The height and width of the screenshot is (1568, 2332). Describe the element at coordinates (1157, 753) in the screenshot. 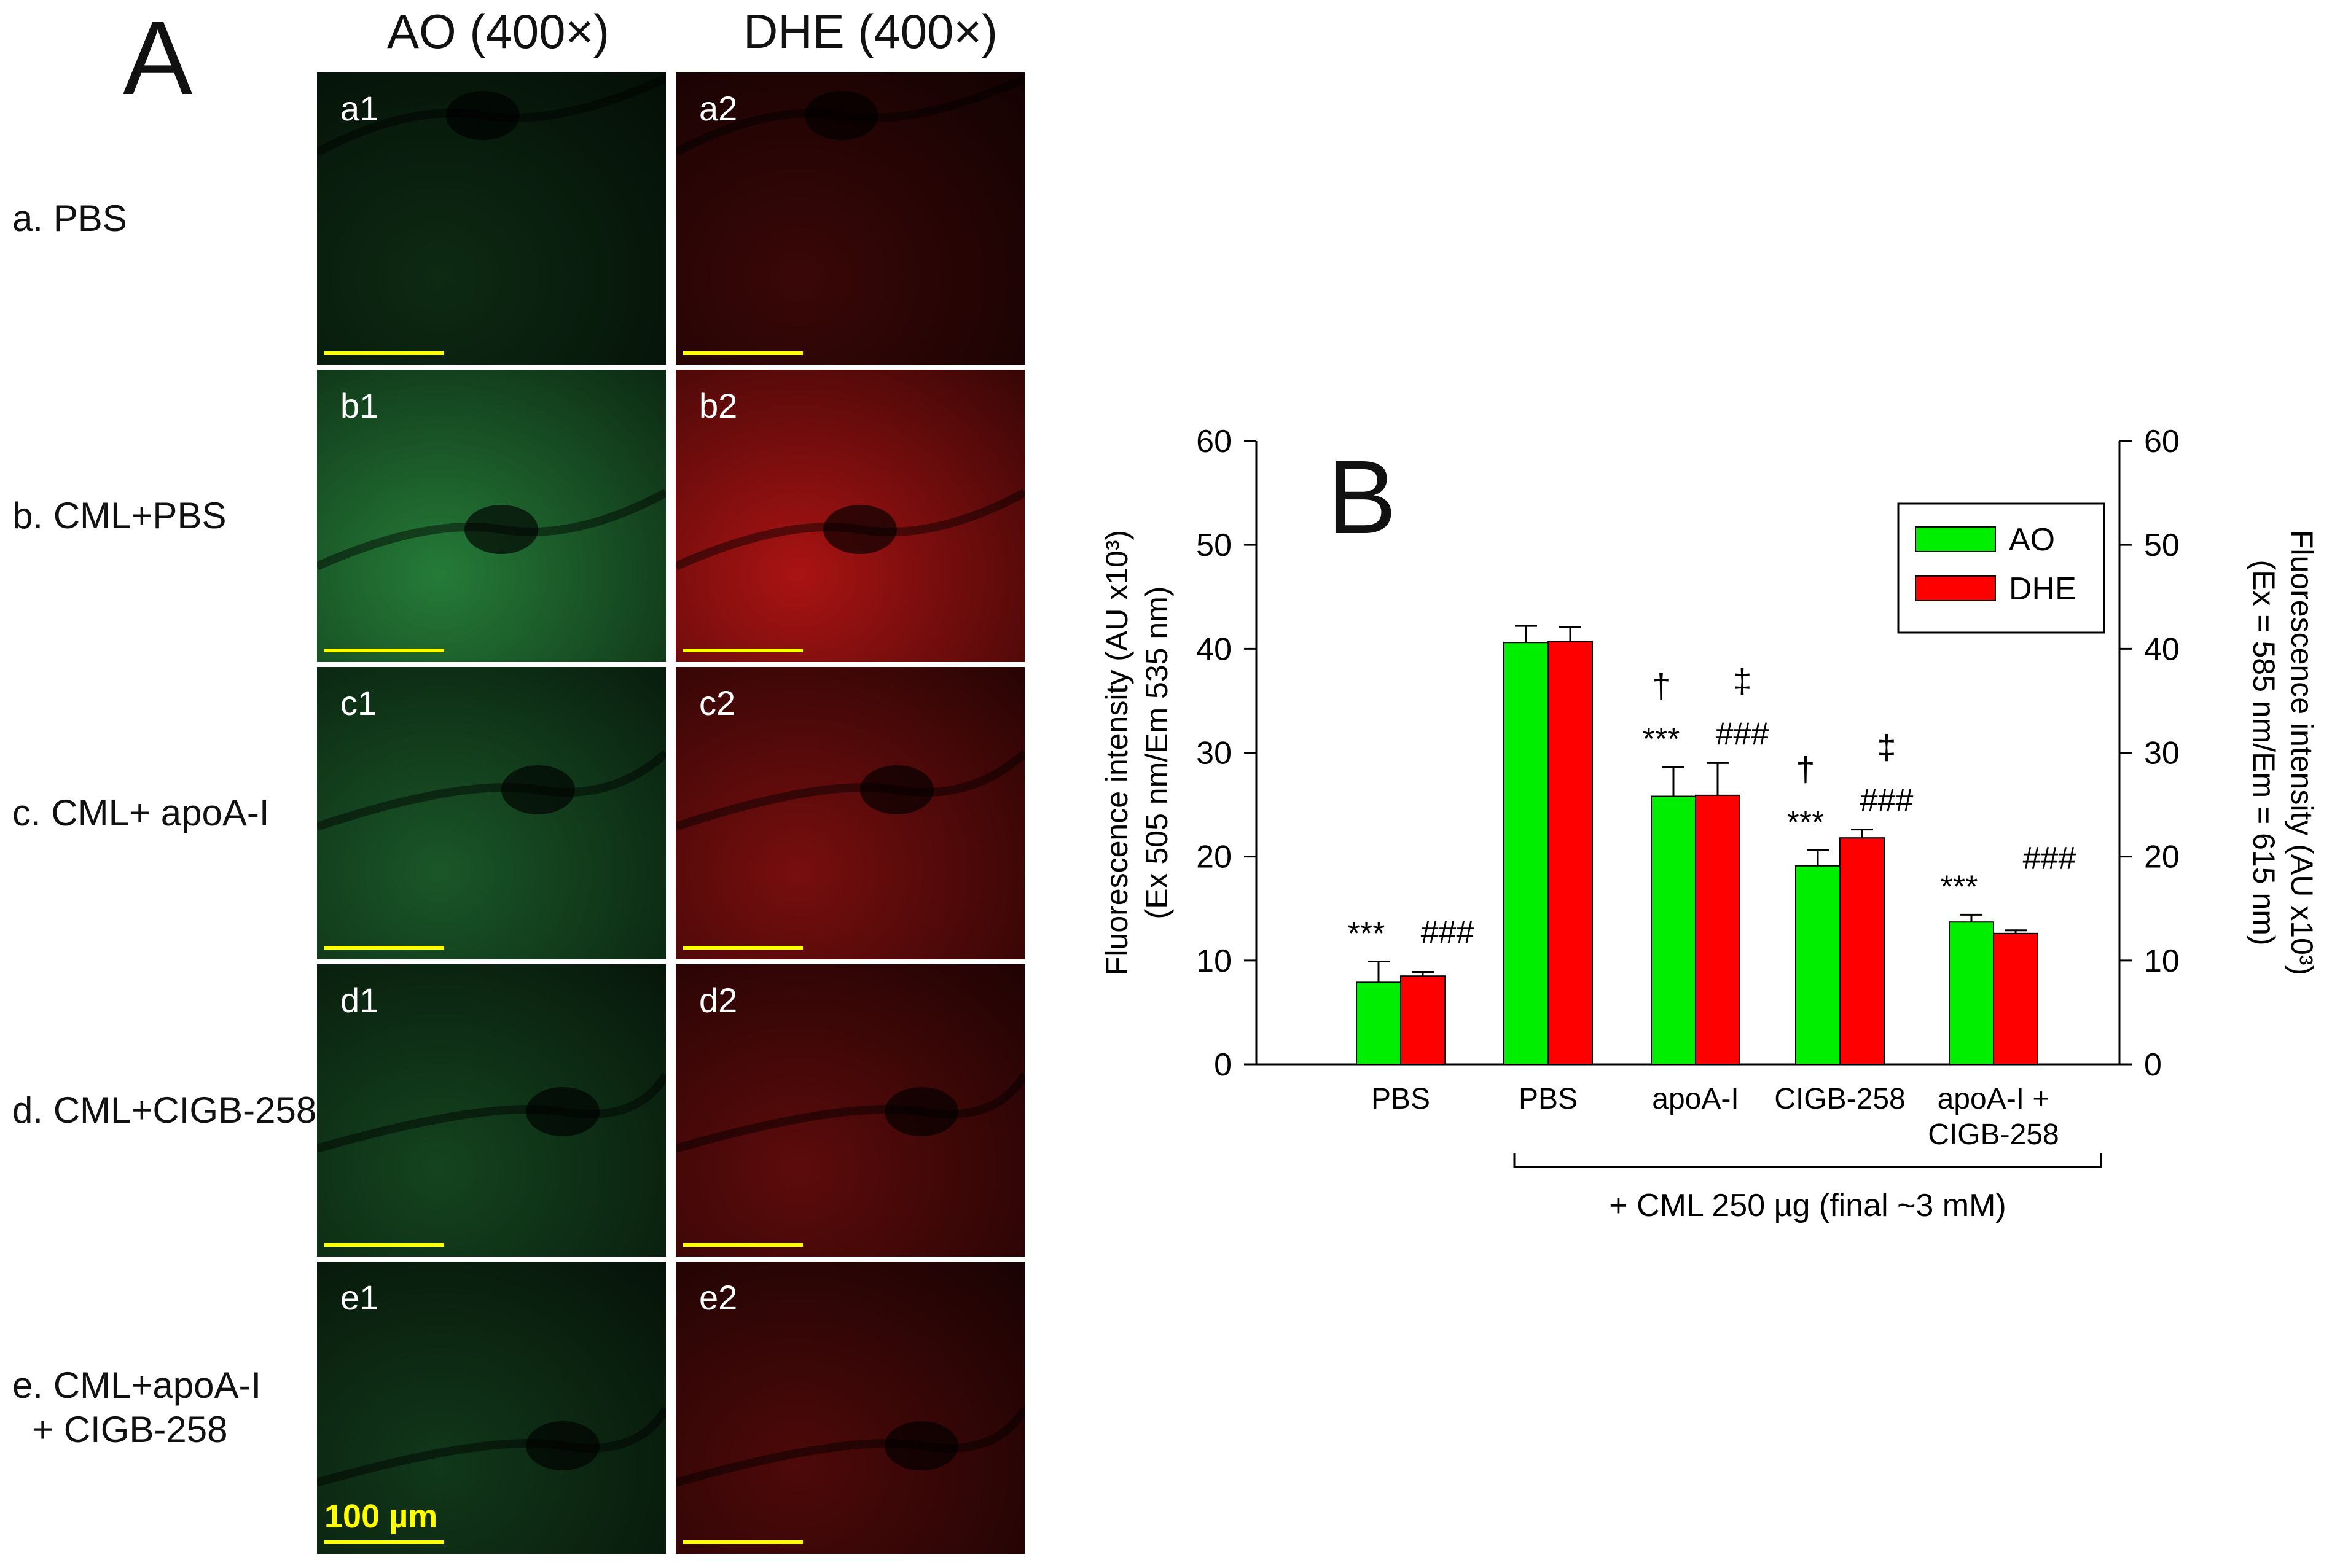

I see `left-axis-subtitle: (Ex 505 nm/Em 535 nm)` at that location.